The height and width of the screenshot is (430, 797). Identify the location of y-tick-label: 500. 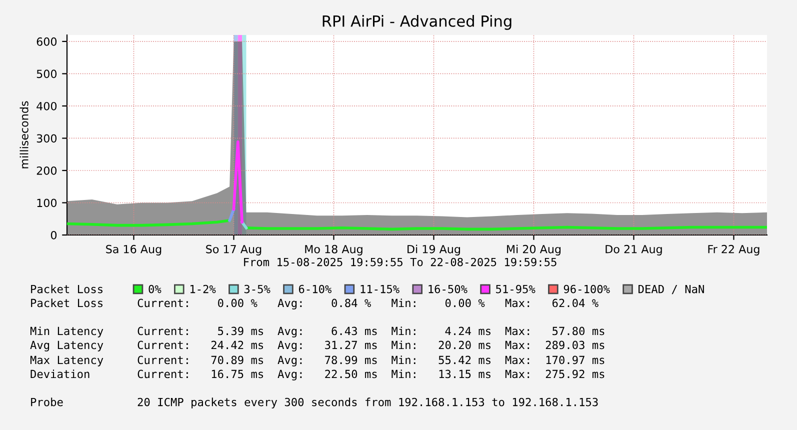
(46, 74).